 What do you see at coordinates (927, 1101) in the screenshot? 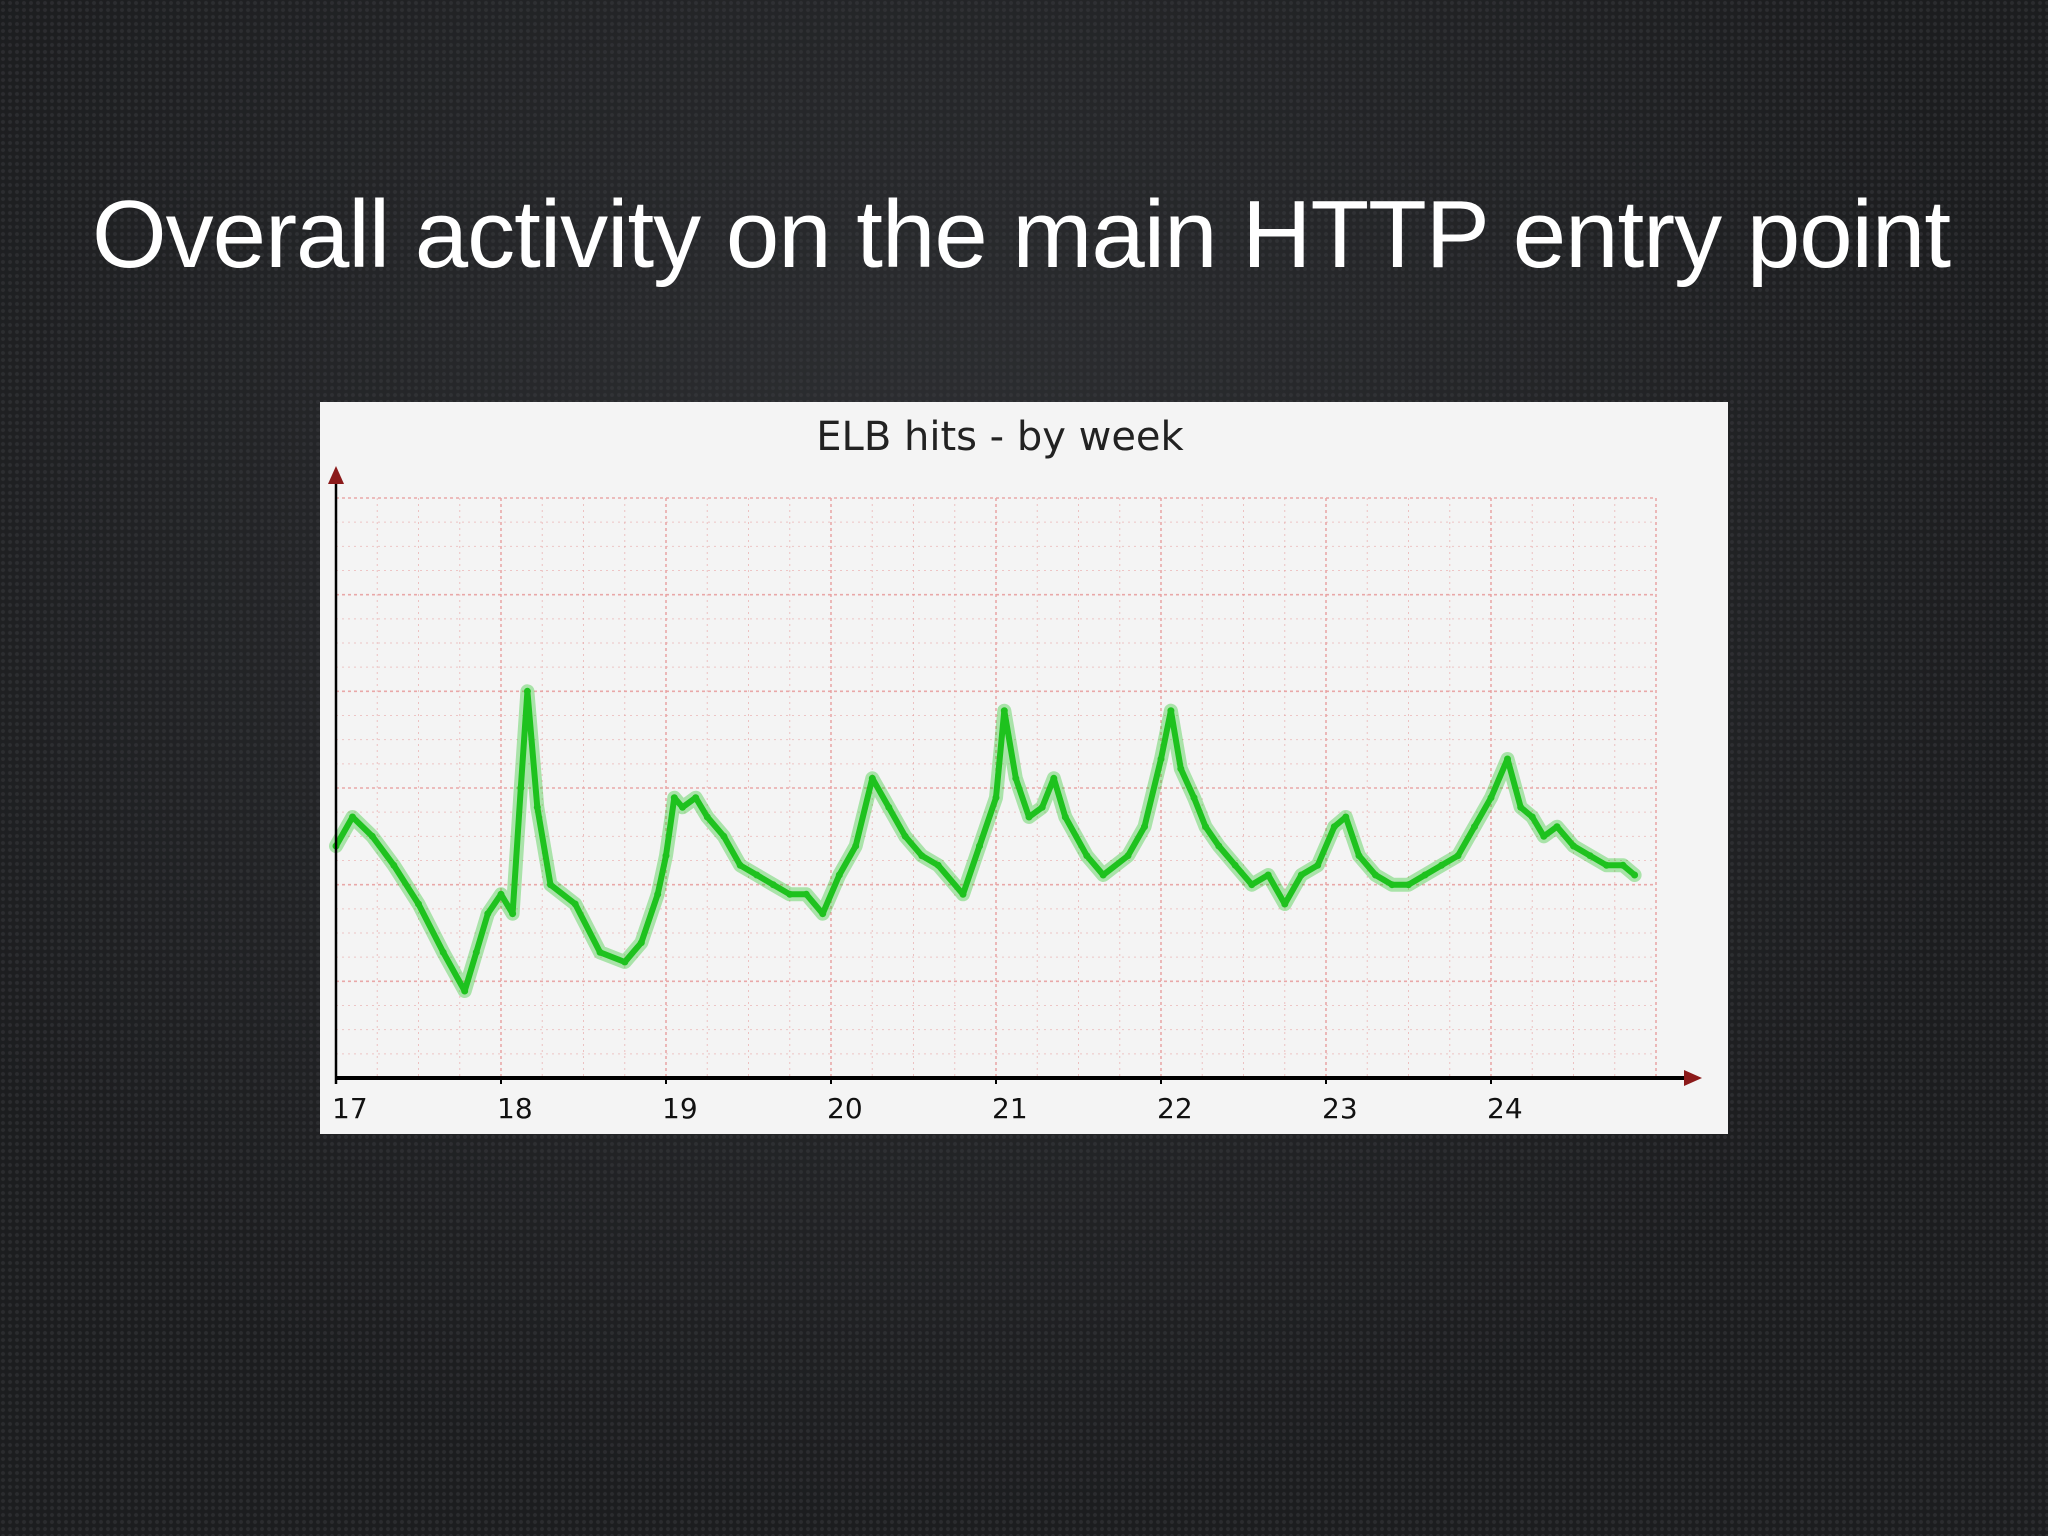
I see `x-tick-labels: 17 18 19 20 21 22 23 24` at bounding box center [927, 1101].